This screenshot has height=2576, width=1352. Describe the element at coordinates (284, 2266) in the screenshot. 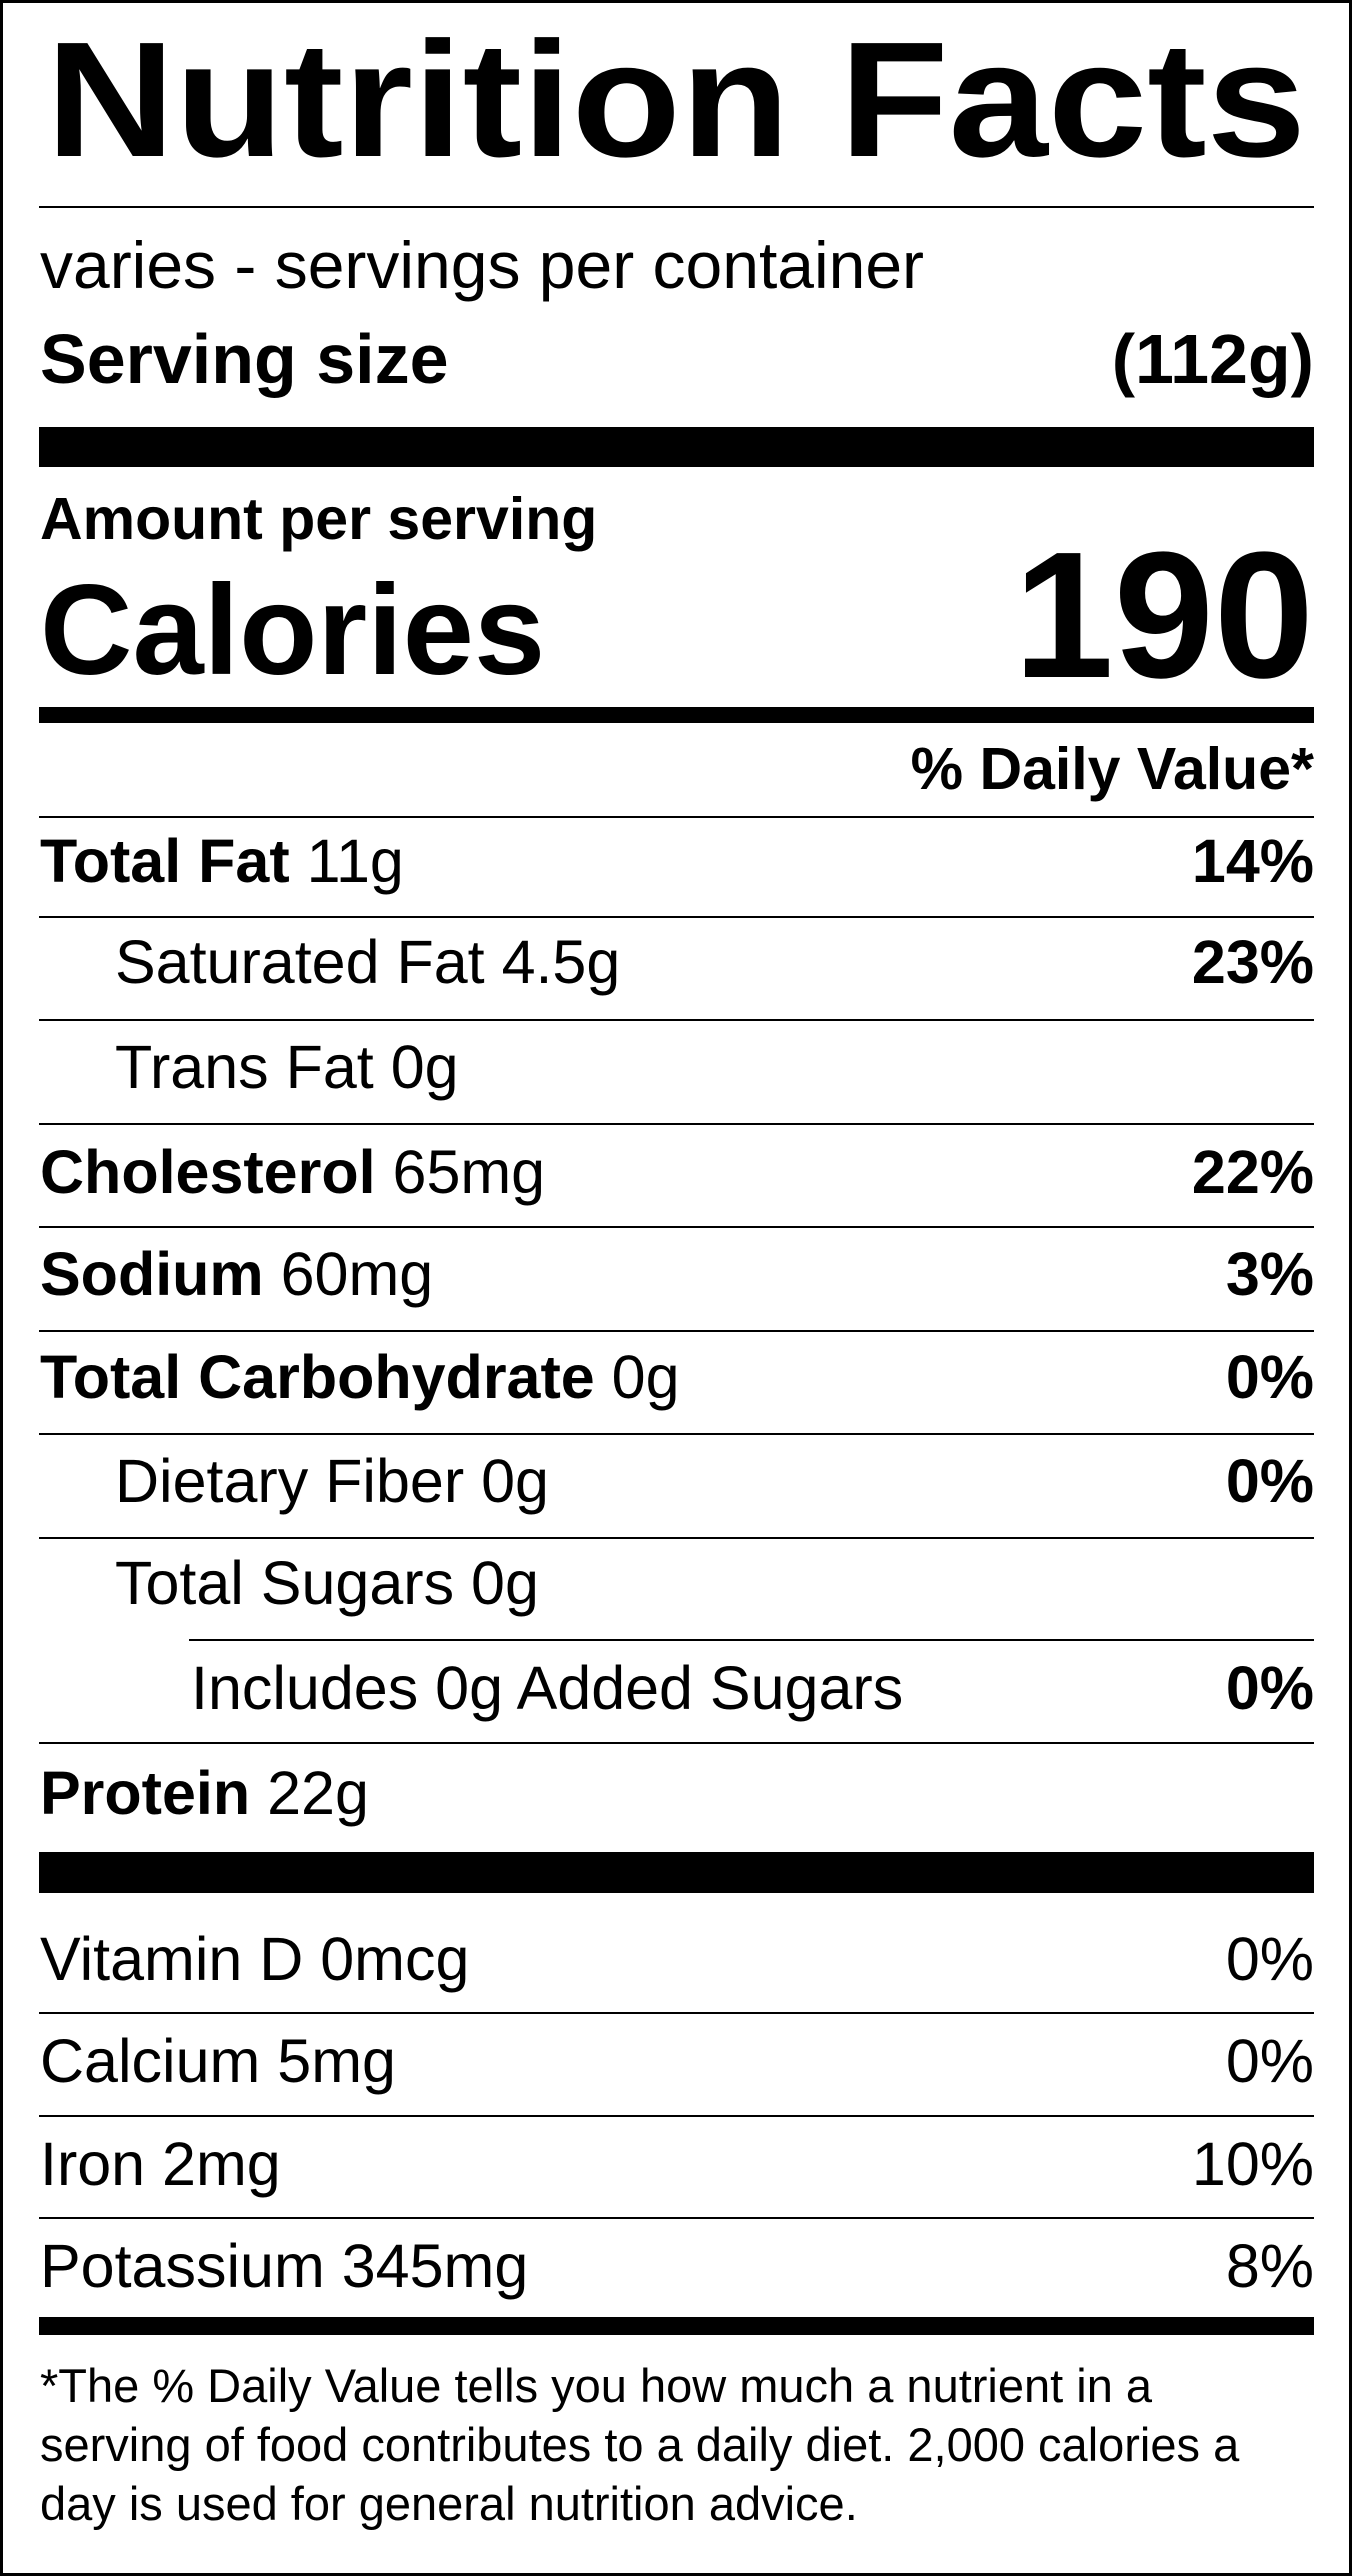

I see `vitamin-name: Potassium 345mg` at that location.